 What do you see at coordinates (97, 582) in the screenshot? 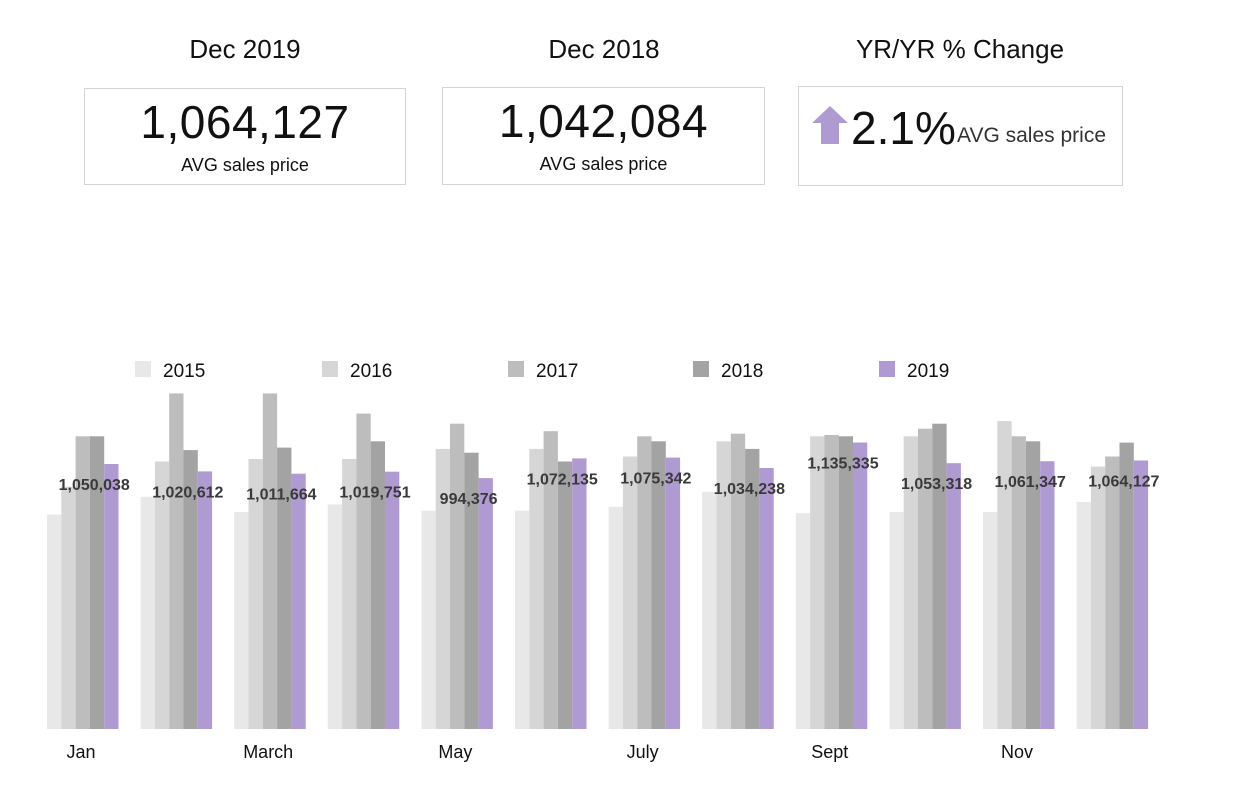
I see `bar-2018-Jan` at bounding box center [97, 582].